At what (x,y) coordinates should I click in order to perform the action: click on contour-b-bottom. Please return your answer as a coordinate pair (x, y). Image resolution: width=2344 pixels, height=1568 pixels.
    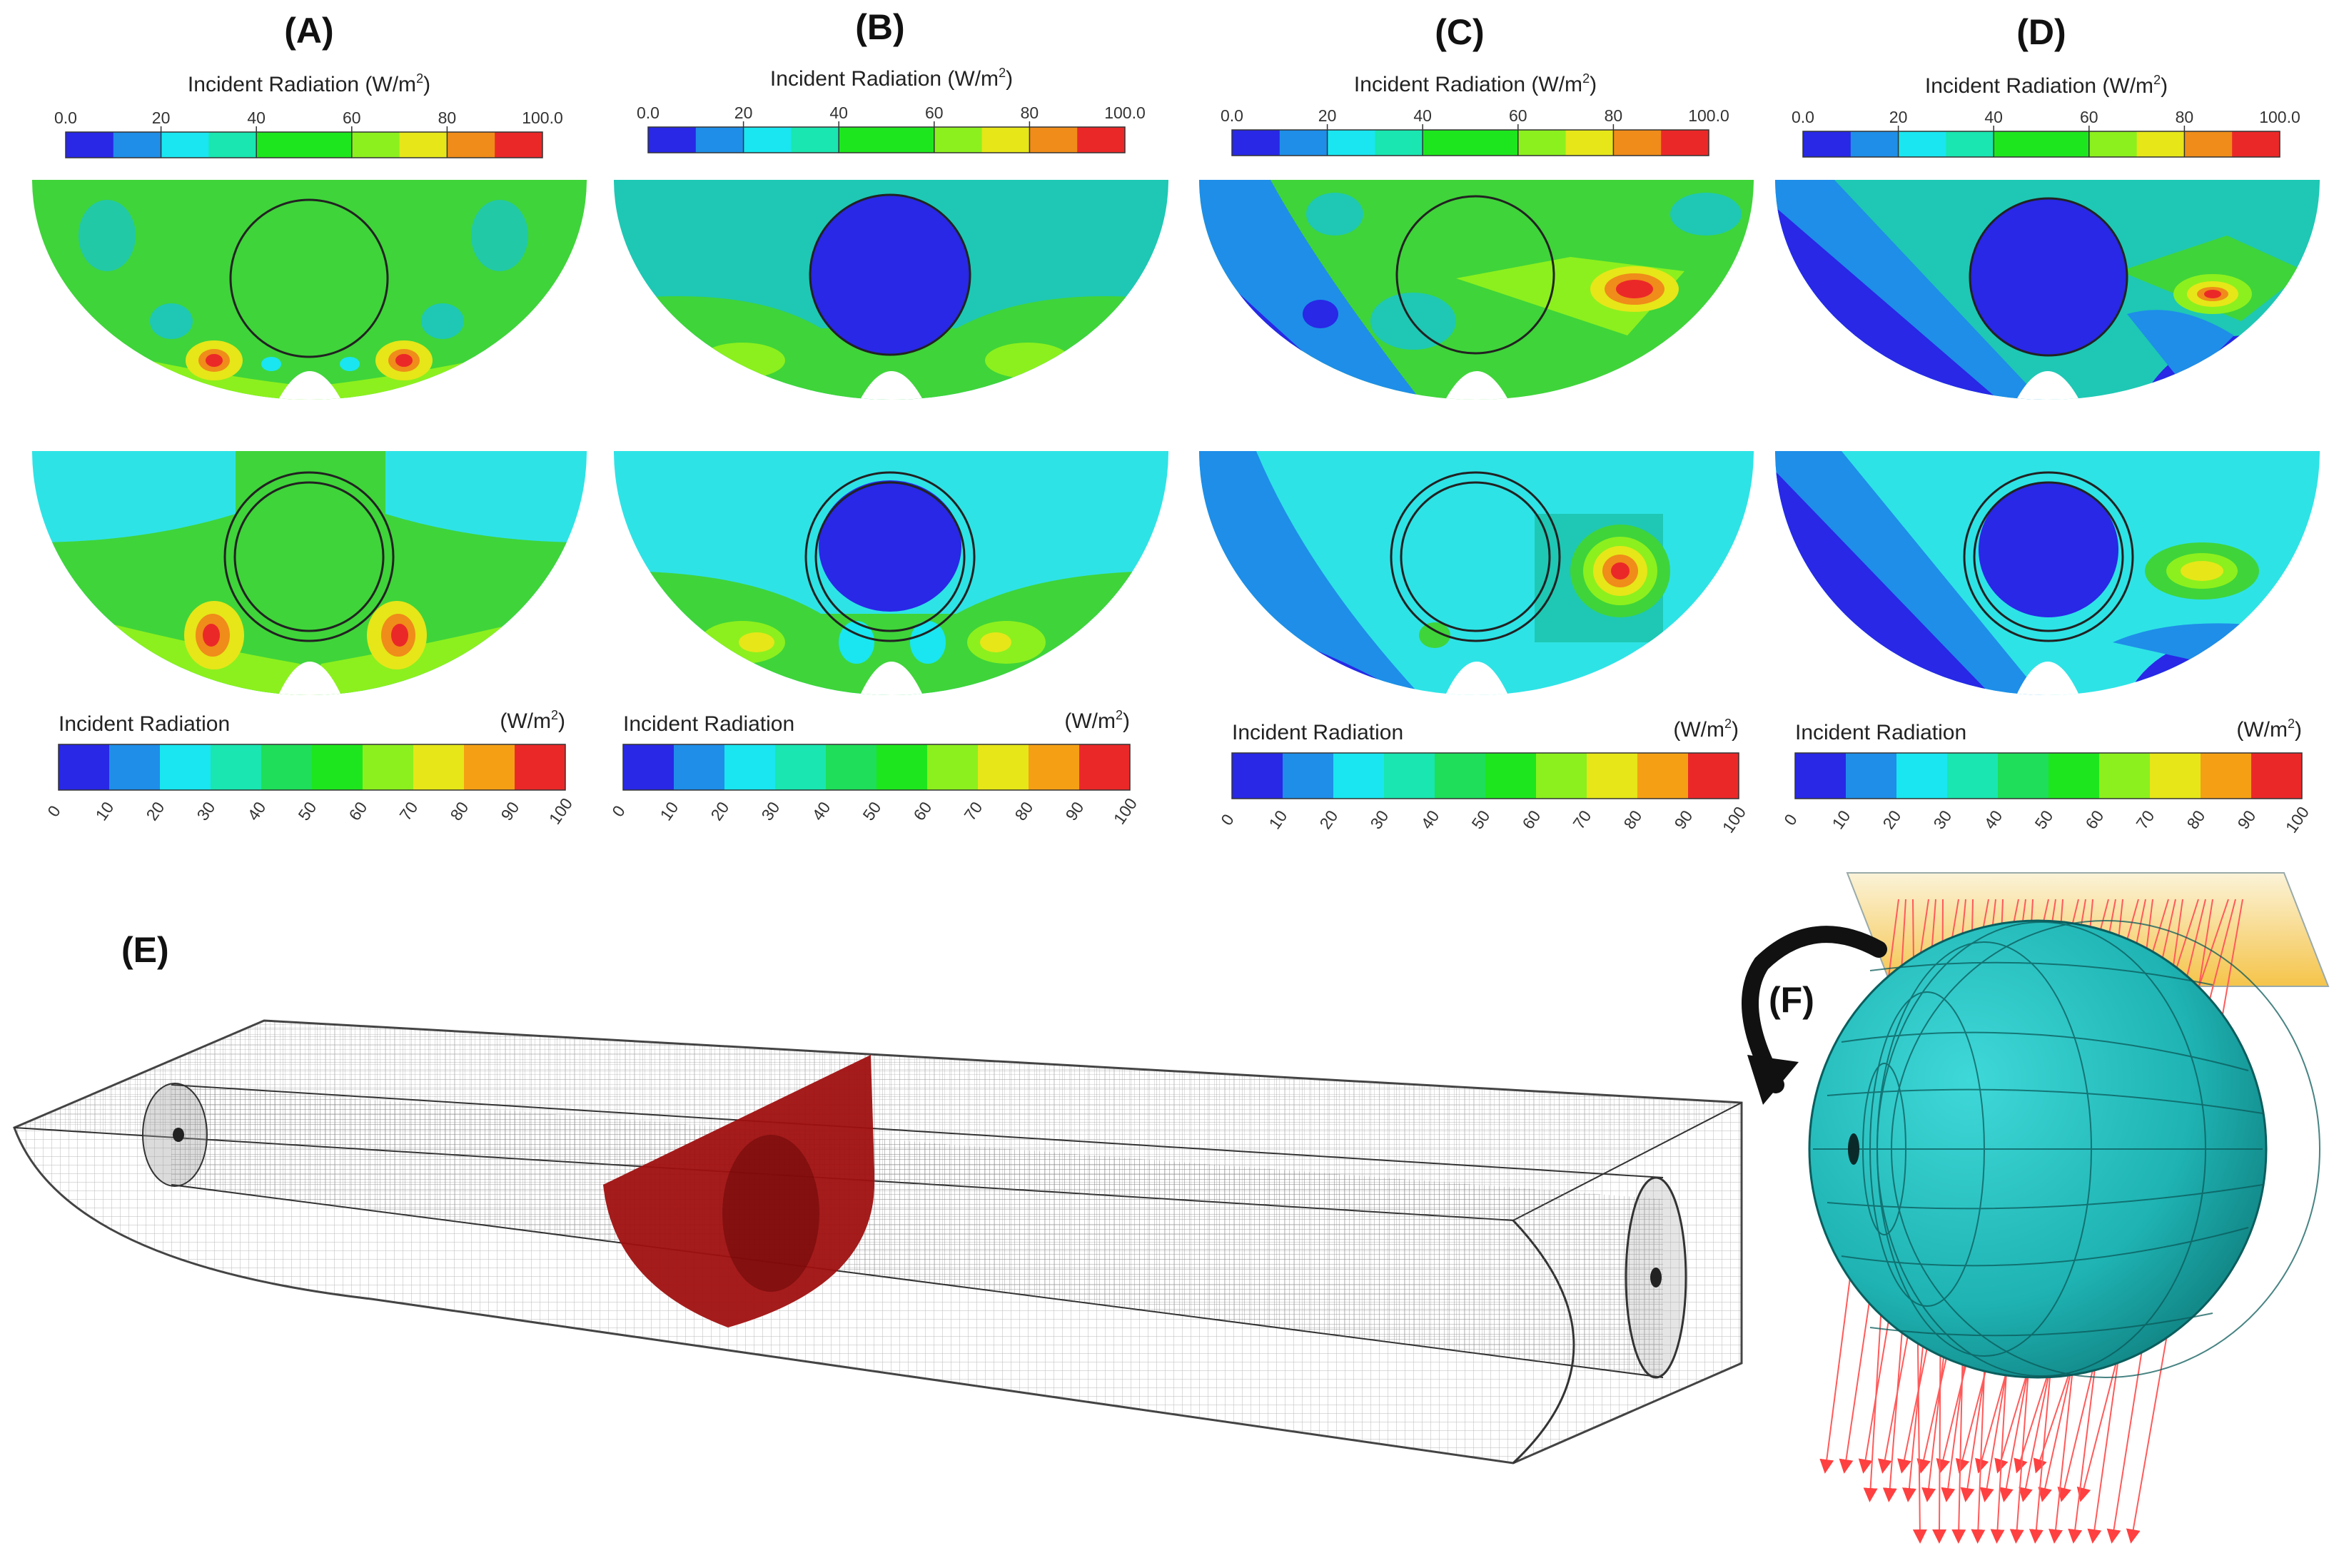
    Looking at the image, I should click on (891, 573).